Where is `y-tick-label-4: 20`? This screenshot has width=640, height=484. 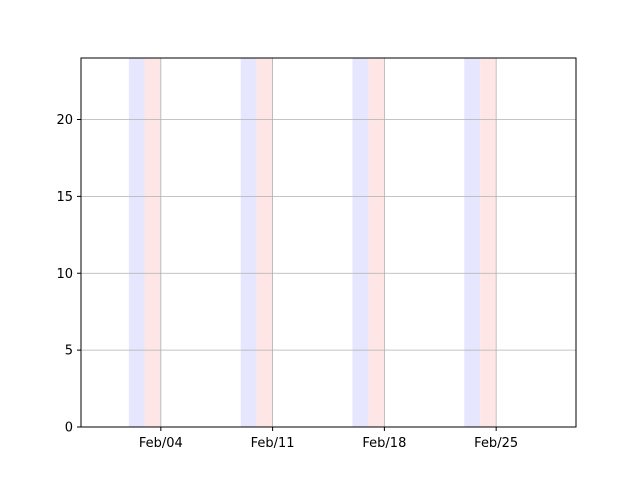
y-tick-label-4: 20 is located at coordinates (64, 120).